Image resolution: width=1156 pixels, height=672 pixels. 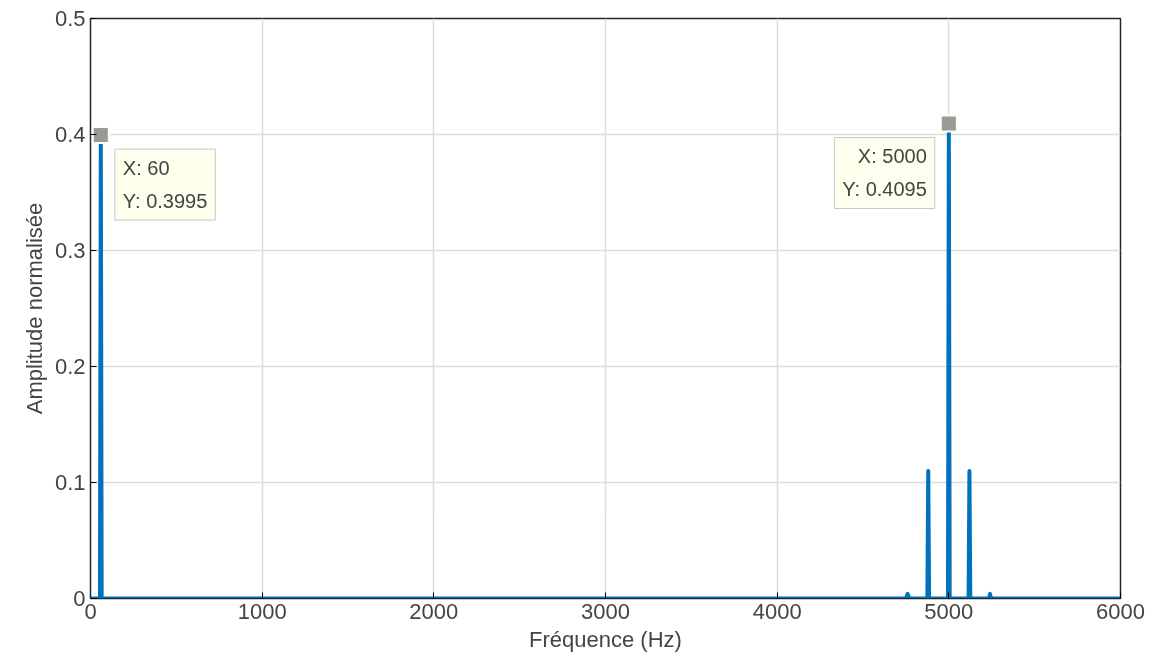 I want to click on y-axis-title: Amplitude normalisée, so click(x=34, y=308).